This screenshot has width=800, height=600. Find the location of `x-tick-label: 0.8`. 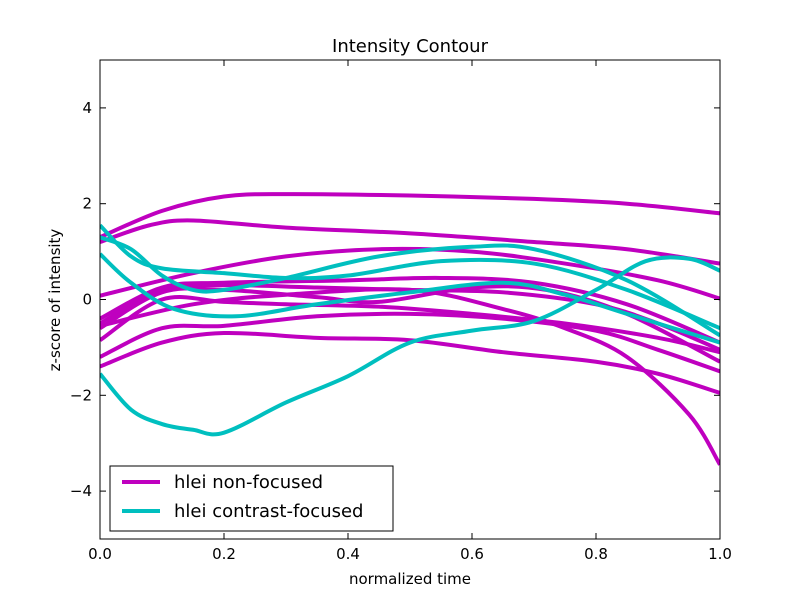

x-tick-label: 0.8 is located at coordinates (596, 554).